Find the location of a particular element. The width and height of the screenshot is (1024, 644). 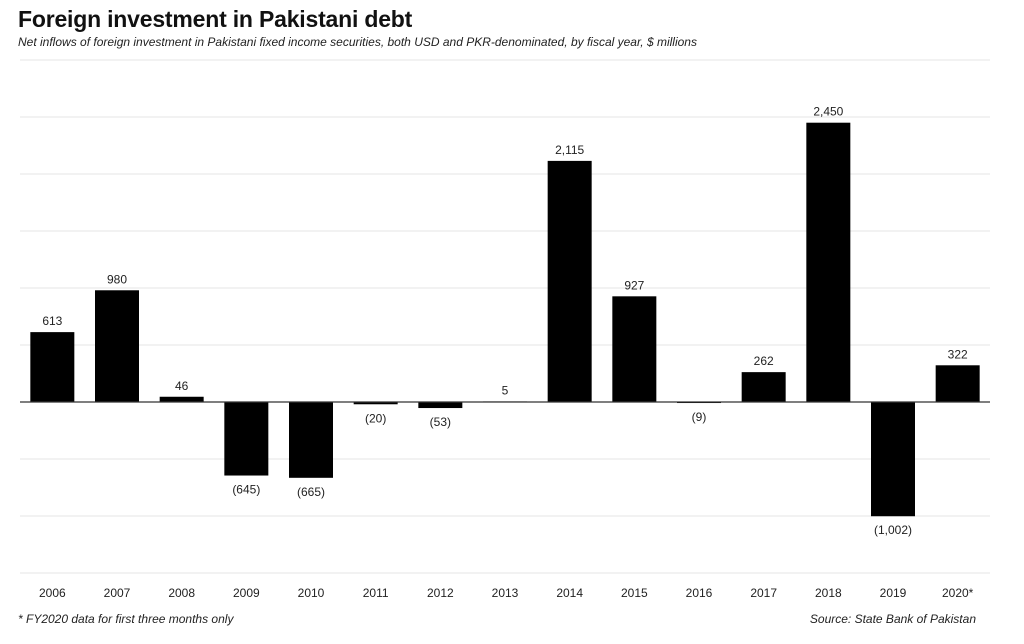

bar-2008 is located at coordinates (181, 399).